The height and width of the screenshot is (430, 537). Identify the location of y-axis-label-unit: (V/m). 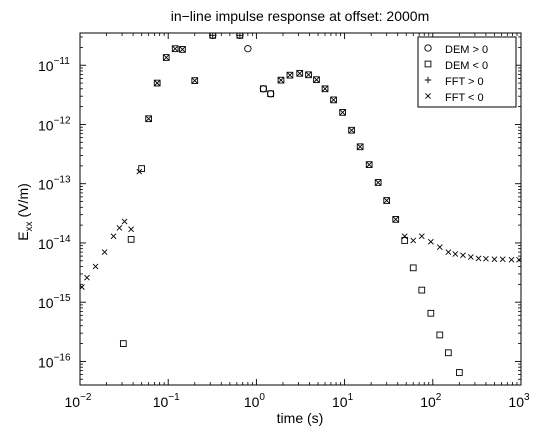
(23, 200).